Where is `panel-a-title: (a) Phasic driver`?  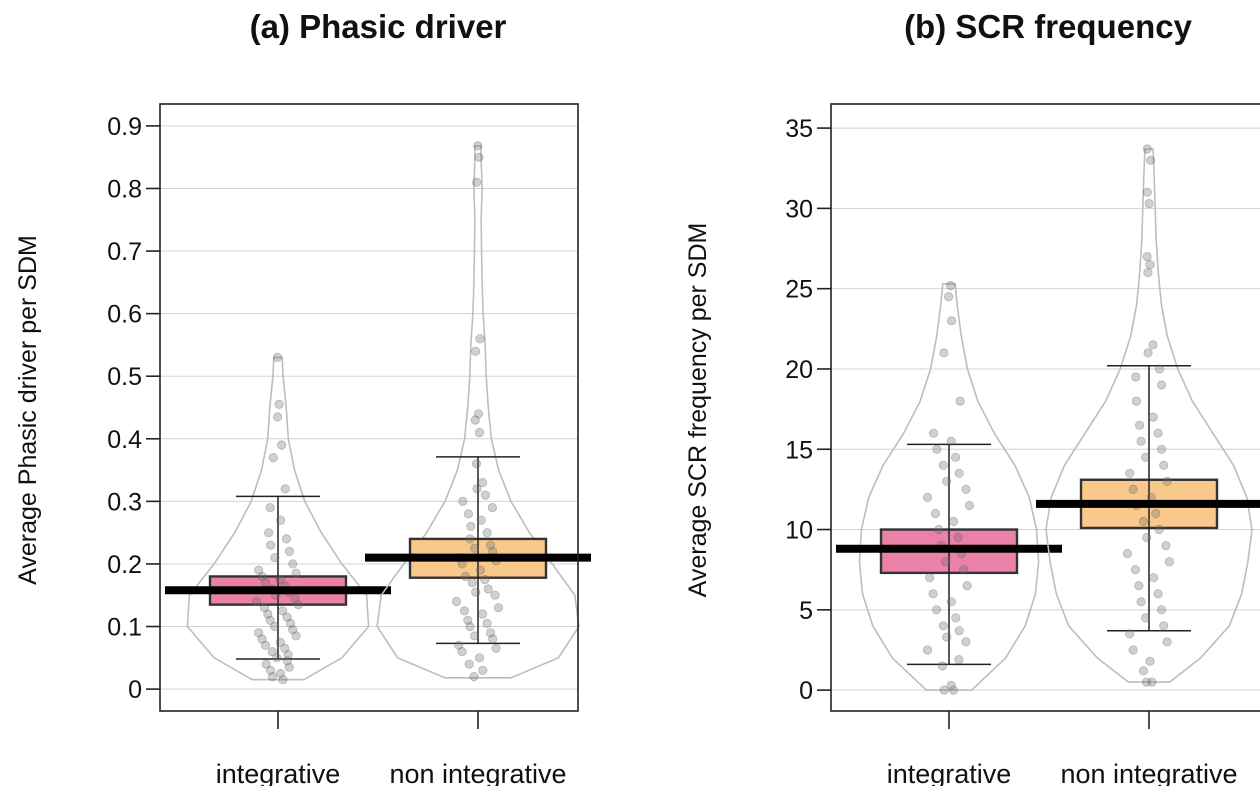 panel-a-title: (a) Phasic driver is located at coordinates (378, 26).